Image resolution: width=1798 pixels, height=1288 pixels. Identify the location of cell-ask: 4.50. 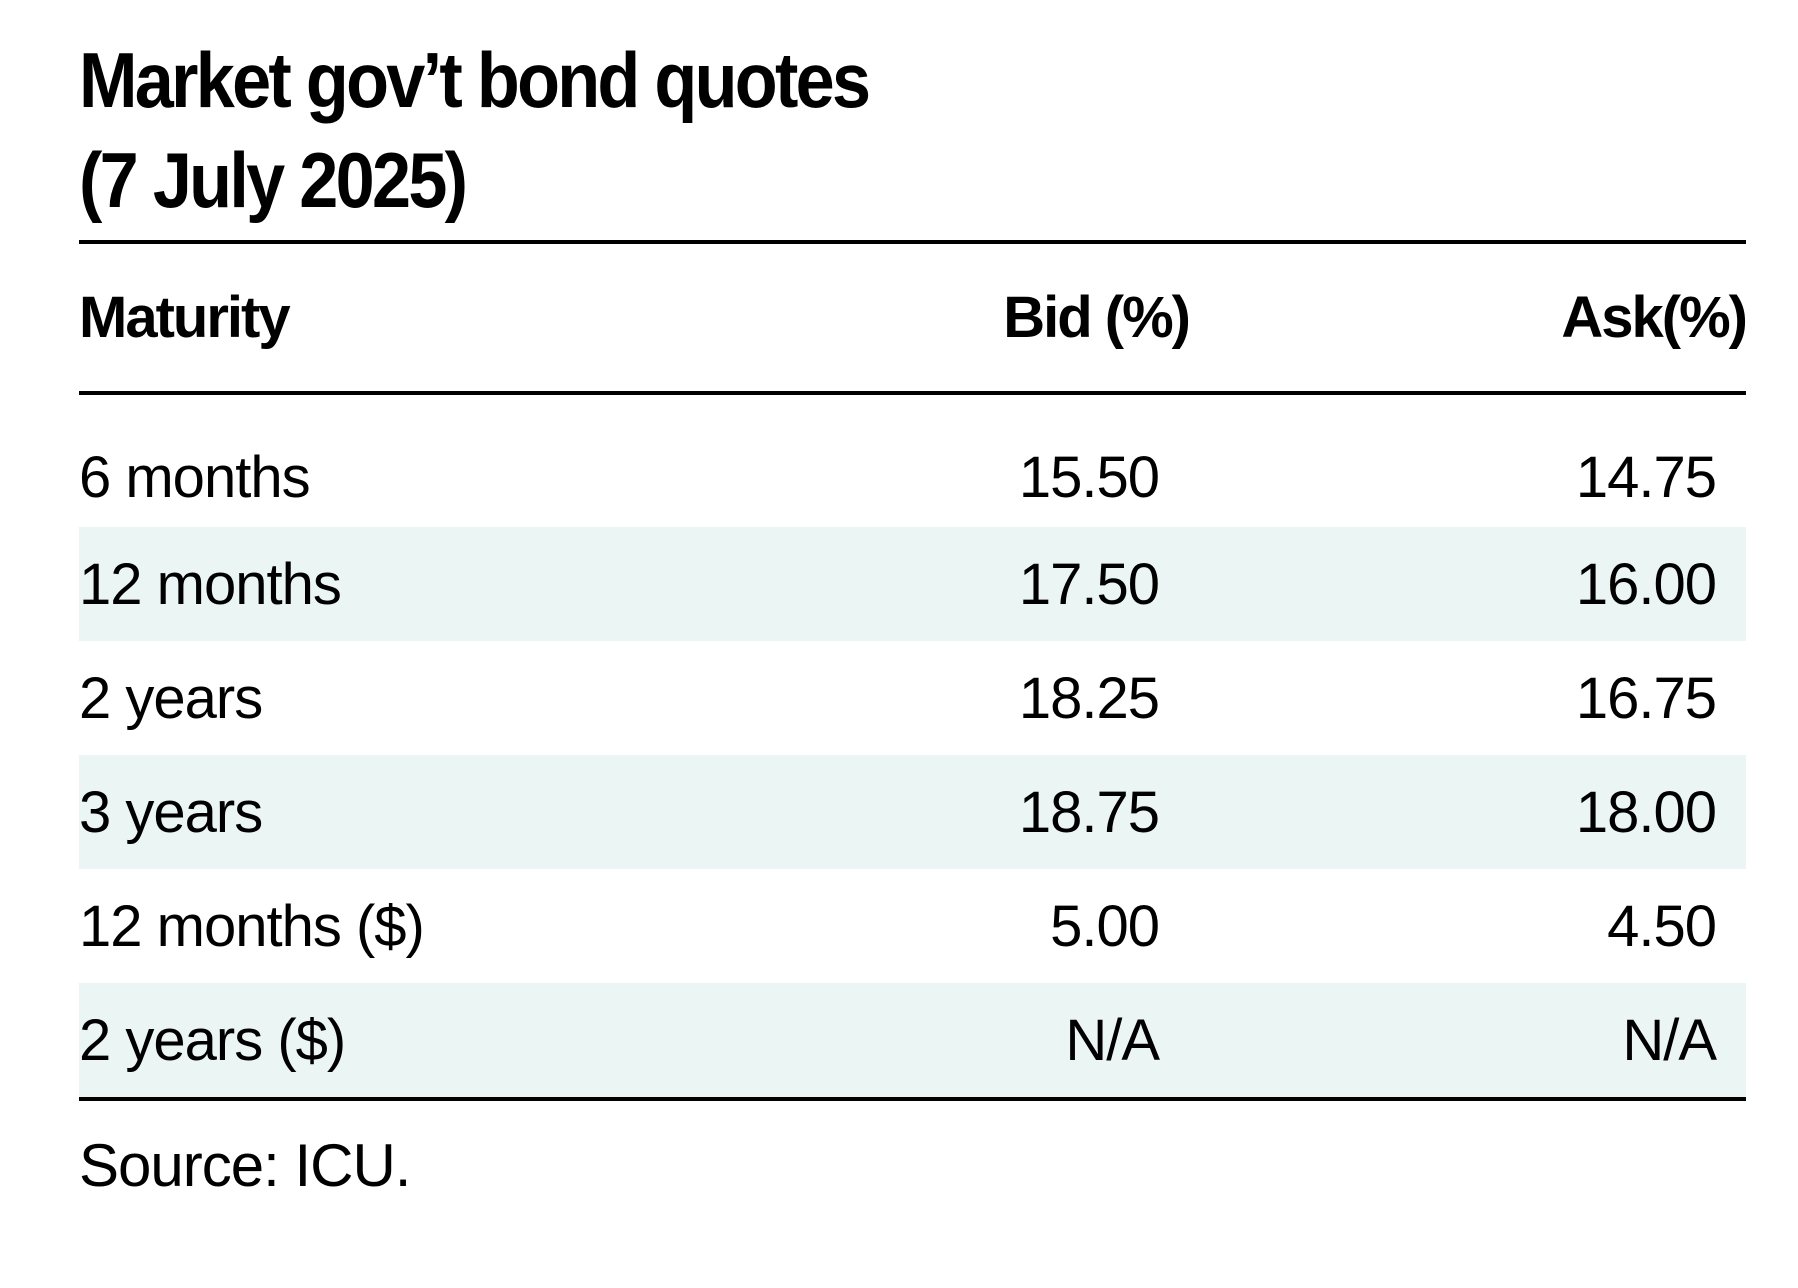
(1662, 926).